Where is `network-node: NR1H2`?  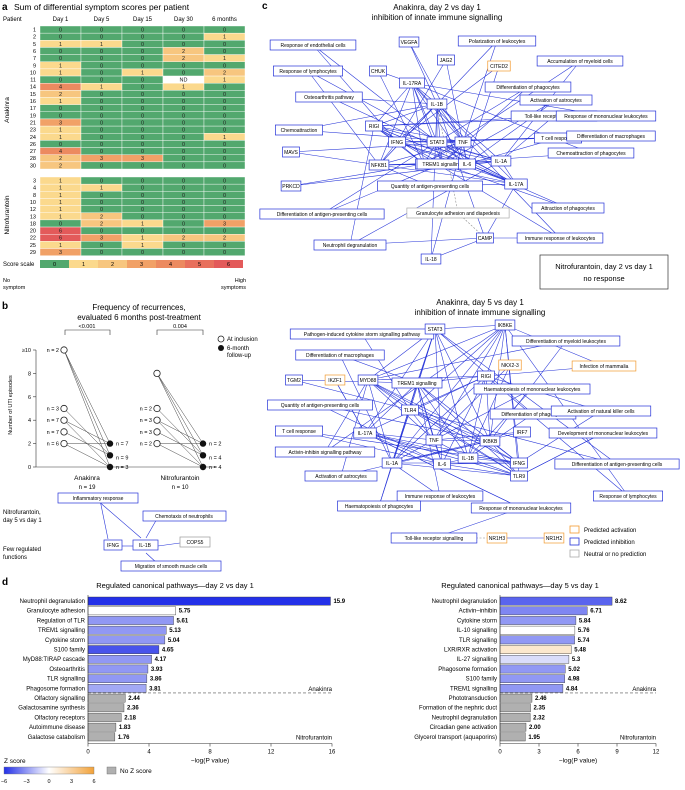 network-node: NR1H2 is located at coordinates (554, 538).